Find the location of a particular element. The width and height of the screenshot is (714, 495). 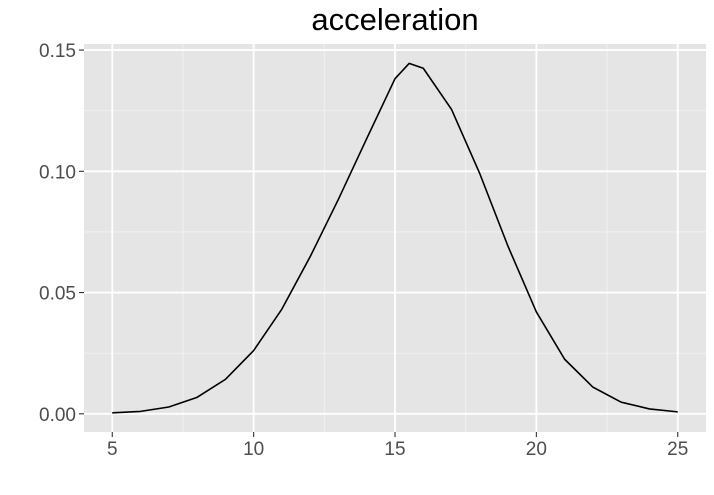

x-tick-label: 10 is located at coordinates (253, 449).